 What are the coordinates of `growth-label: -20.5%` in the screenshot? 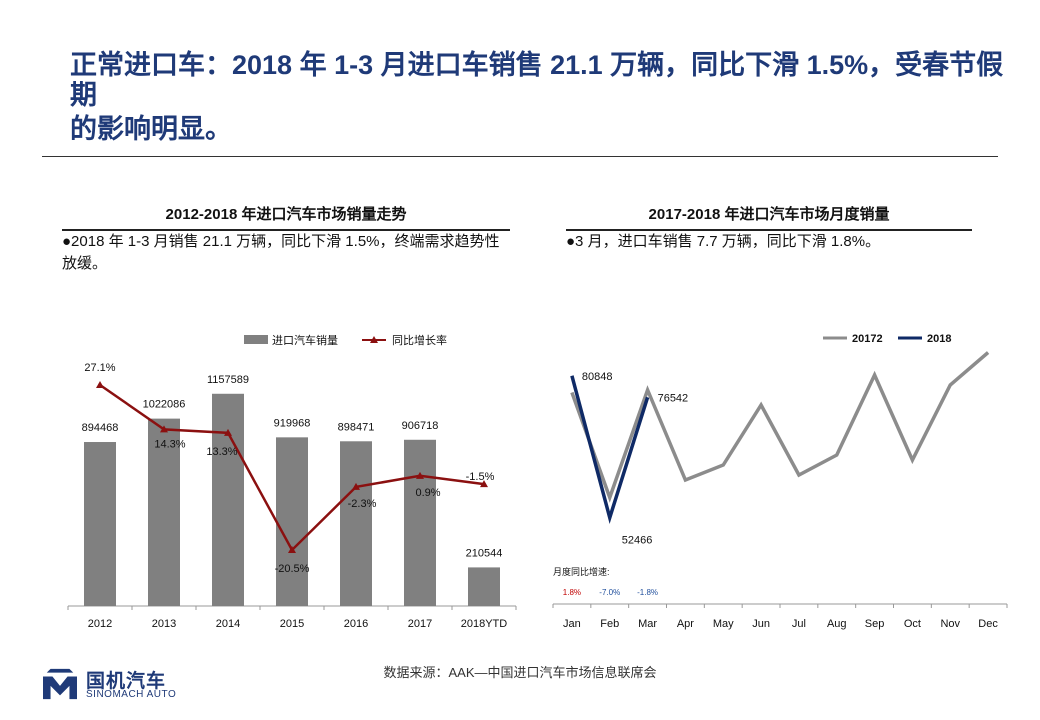 It's located at (292, 569).